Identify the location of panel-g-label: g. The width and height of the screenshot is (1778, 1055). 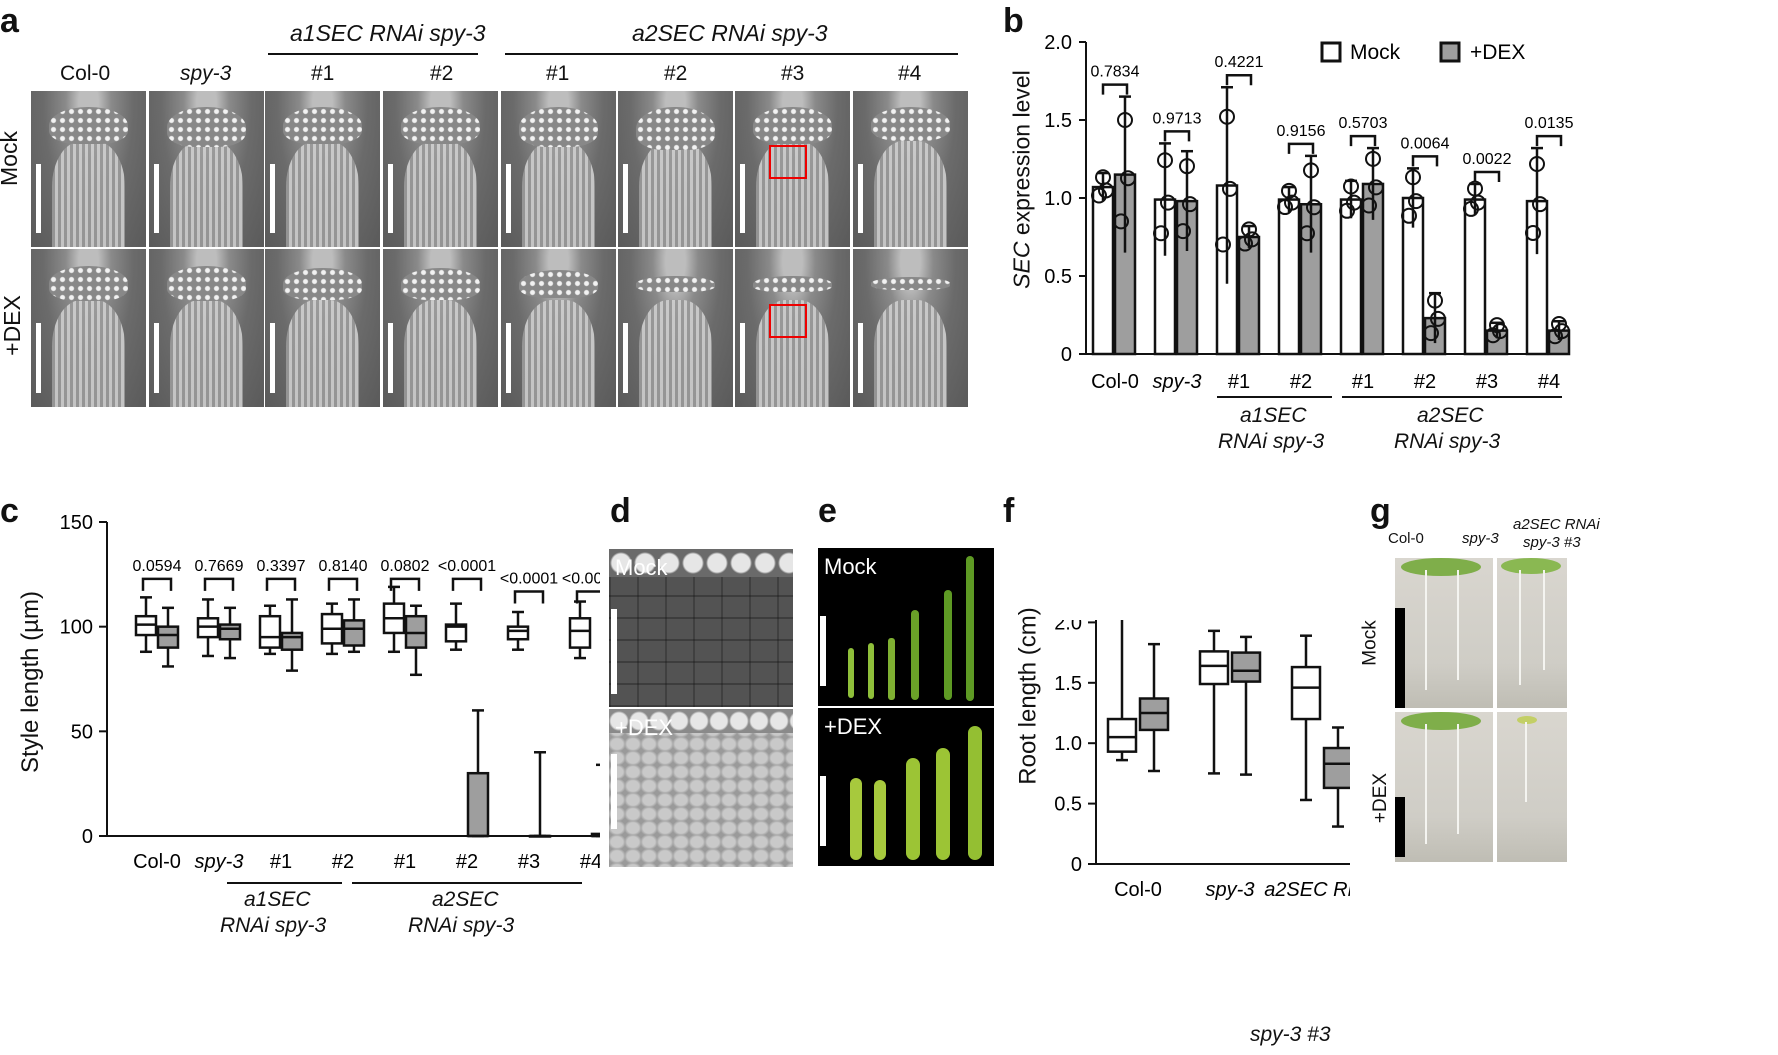
(1380, 511).